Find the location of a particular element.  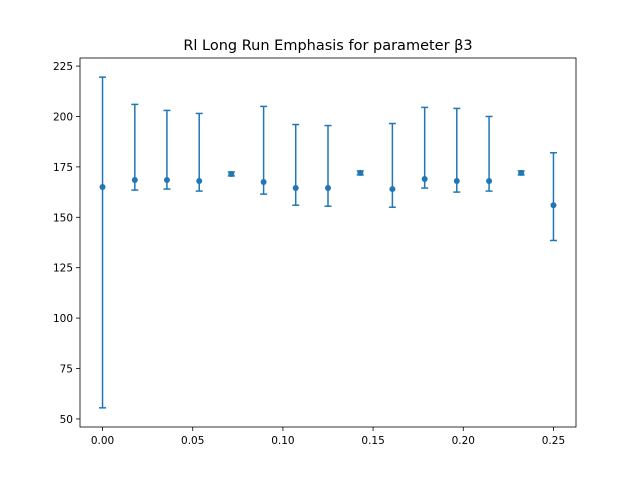

y-tick-label-6: 200 is located at coordinates (63, 117).